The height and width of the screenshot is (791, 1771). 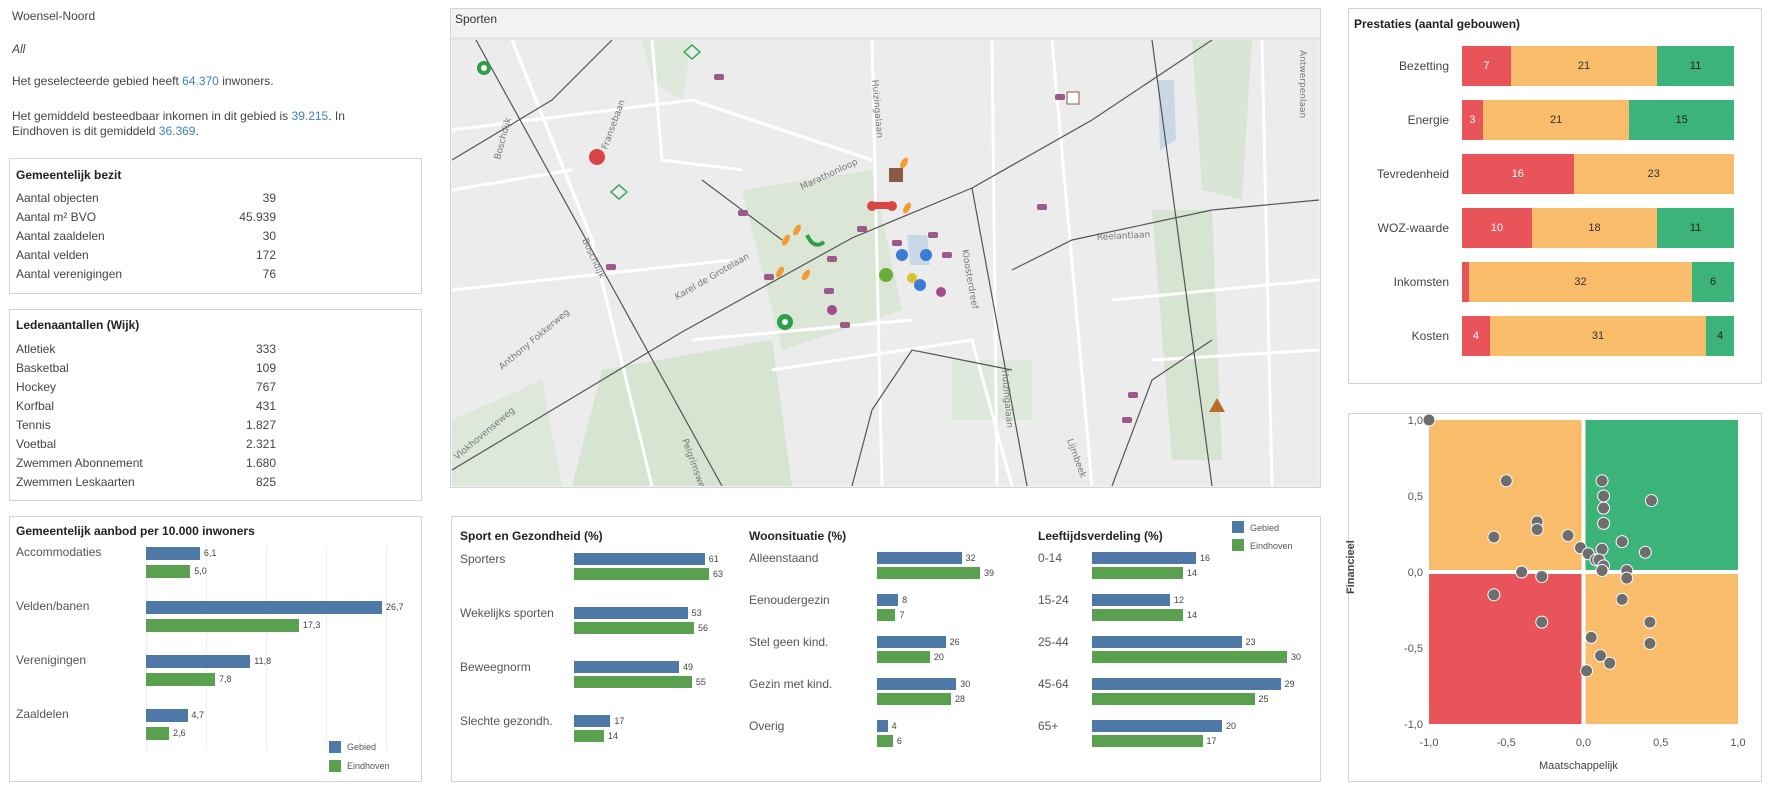 I want to click on health-legend-gebied-label: Gebied, so click(x=1265, y=528).